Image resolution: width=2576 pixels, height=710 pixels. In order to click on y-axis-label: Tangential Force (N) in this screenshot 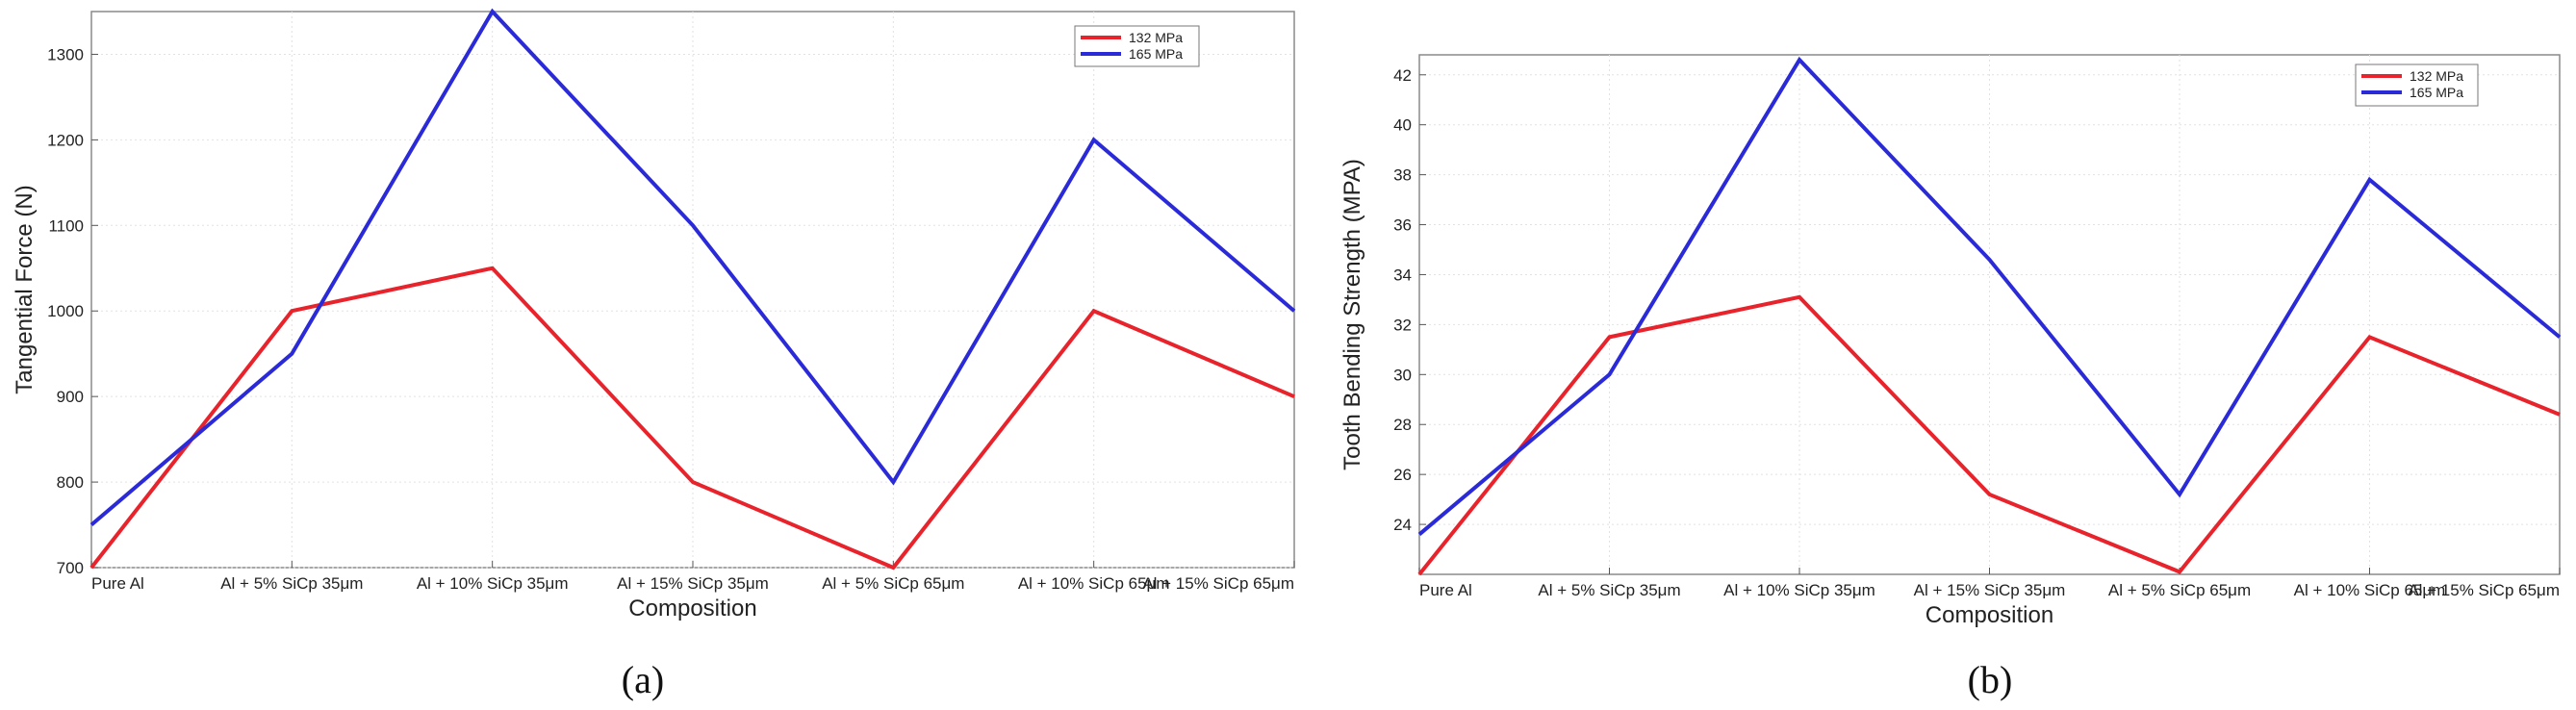, I will do `click(25, 289)`.